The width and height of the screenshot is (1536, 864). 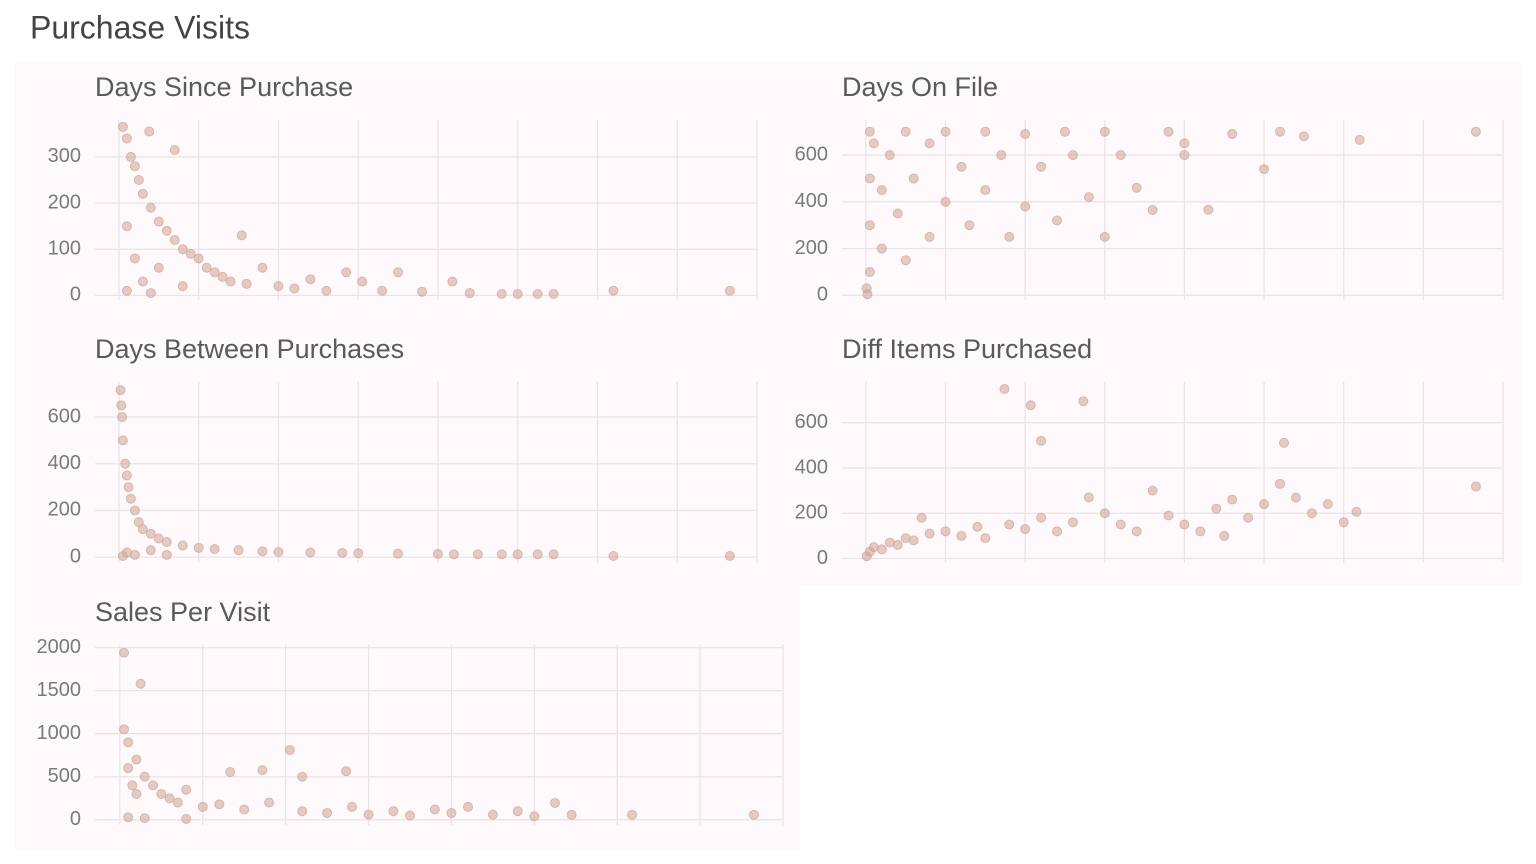 What do you see at coordinates (811, 467) in the screenshot?
I see `y-tick-label: 400` at bounding box center [811, 467].